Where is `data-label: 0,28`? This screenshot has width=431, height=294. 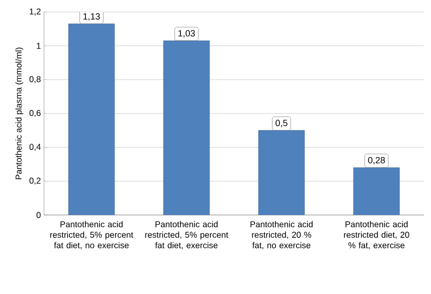 data-label: 0,28 is located at coordinates (376, 160).